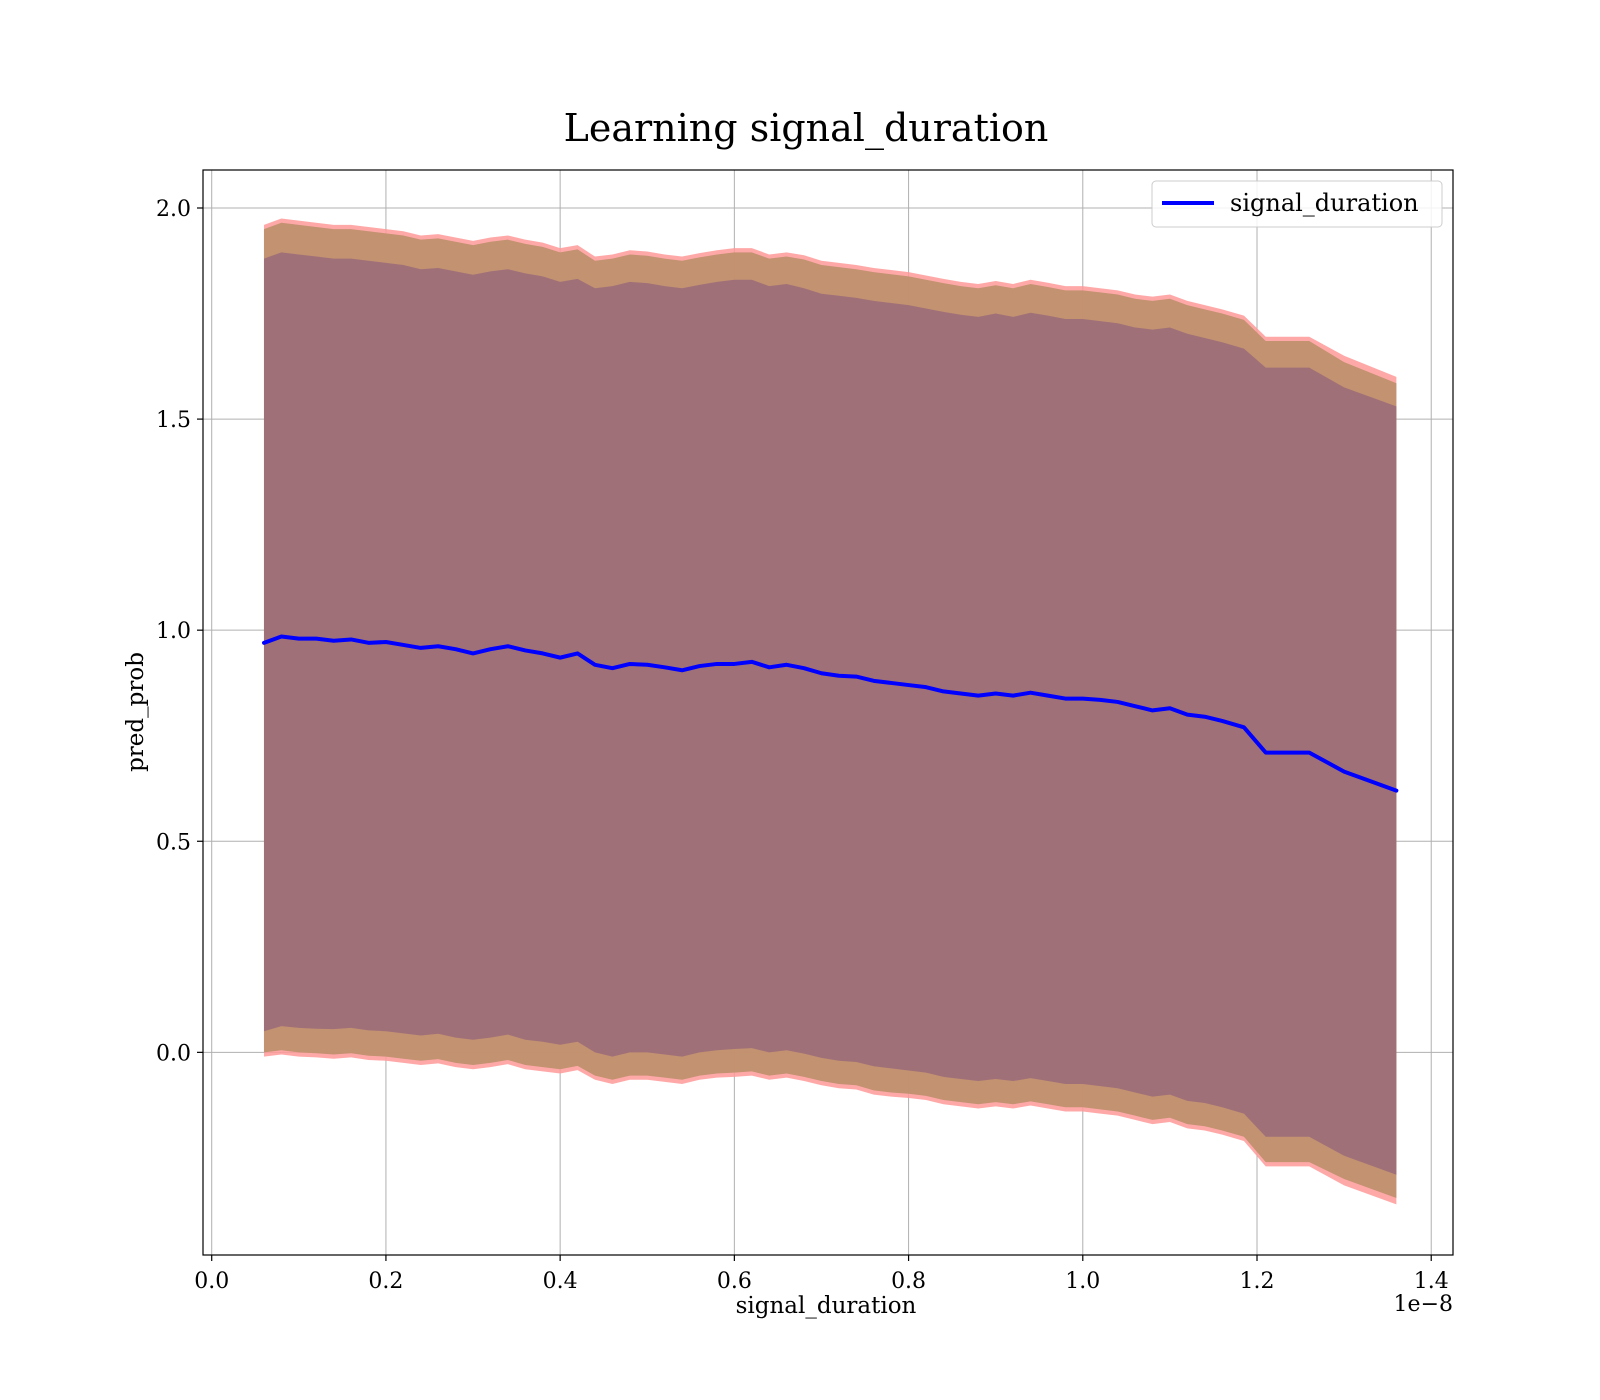 The width and height of the screenshot is (1600, 1400). What do you see at coordinates (806, 128) in the screenshot?
I see `chart-title: Learning signal_duration` at bounding box center [806, 128].